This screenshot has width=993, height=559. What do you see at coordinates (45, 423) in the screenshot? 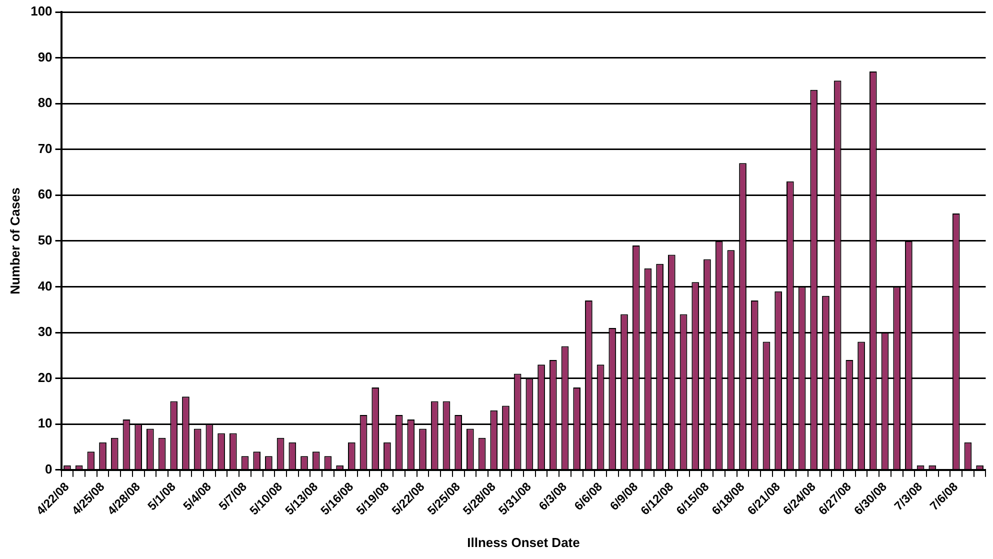
I see `y-tick-label: 10` at bounding box center [45, 423].